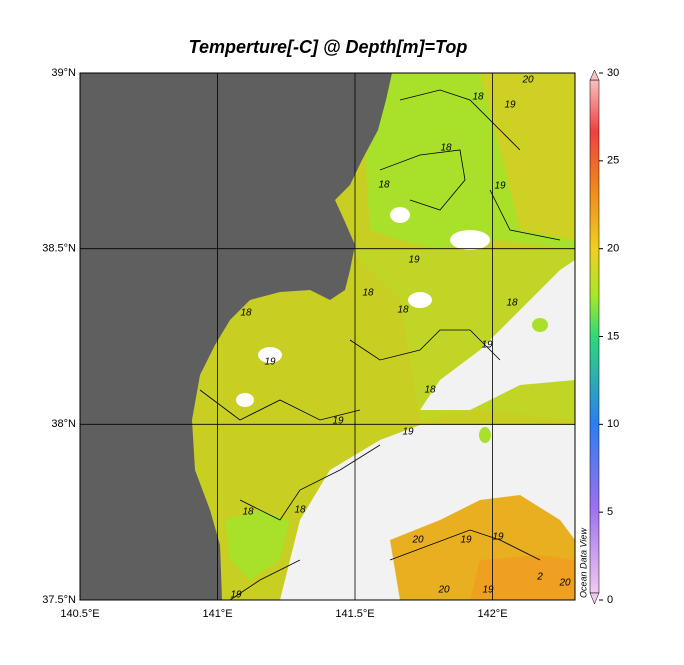  I want to click on colorbar-label: 25, so click(613, 161).